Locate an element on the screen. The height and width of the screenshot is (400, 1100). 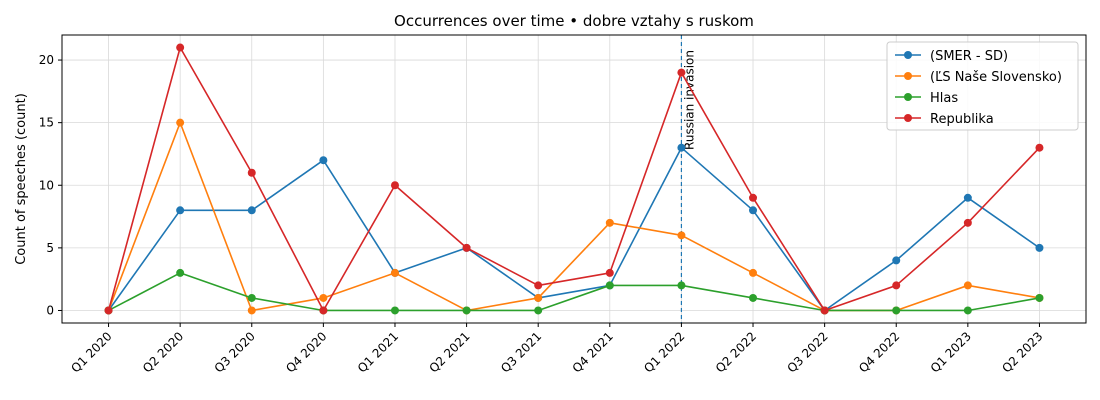
x-tick-label: Q1 2023 is located at coordinates (951, 352).